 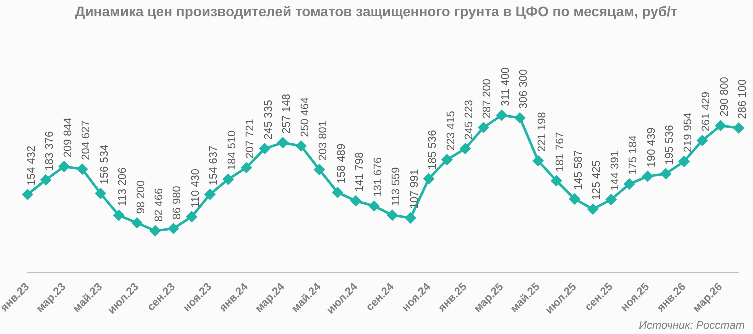 What do you see at coordinates (396, 186) in the screenshot?
I see `data-label: 113 559` at bounding box center [396, 186].